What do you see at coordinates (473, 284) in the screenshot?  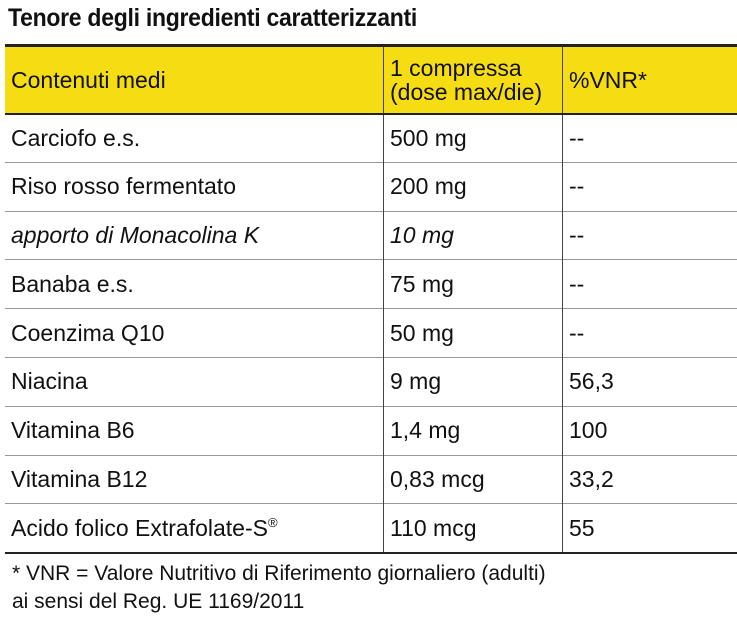 I see `ingredient-amount: 75 mg` at bounding box center [473, 284].